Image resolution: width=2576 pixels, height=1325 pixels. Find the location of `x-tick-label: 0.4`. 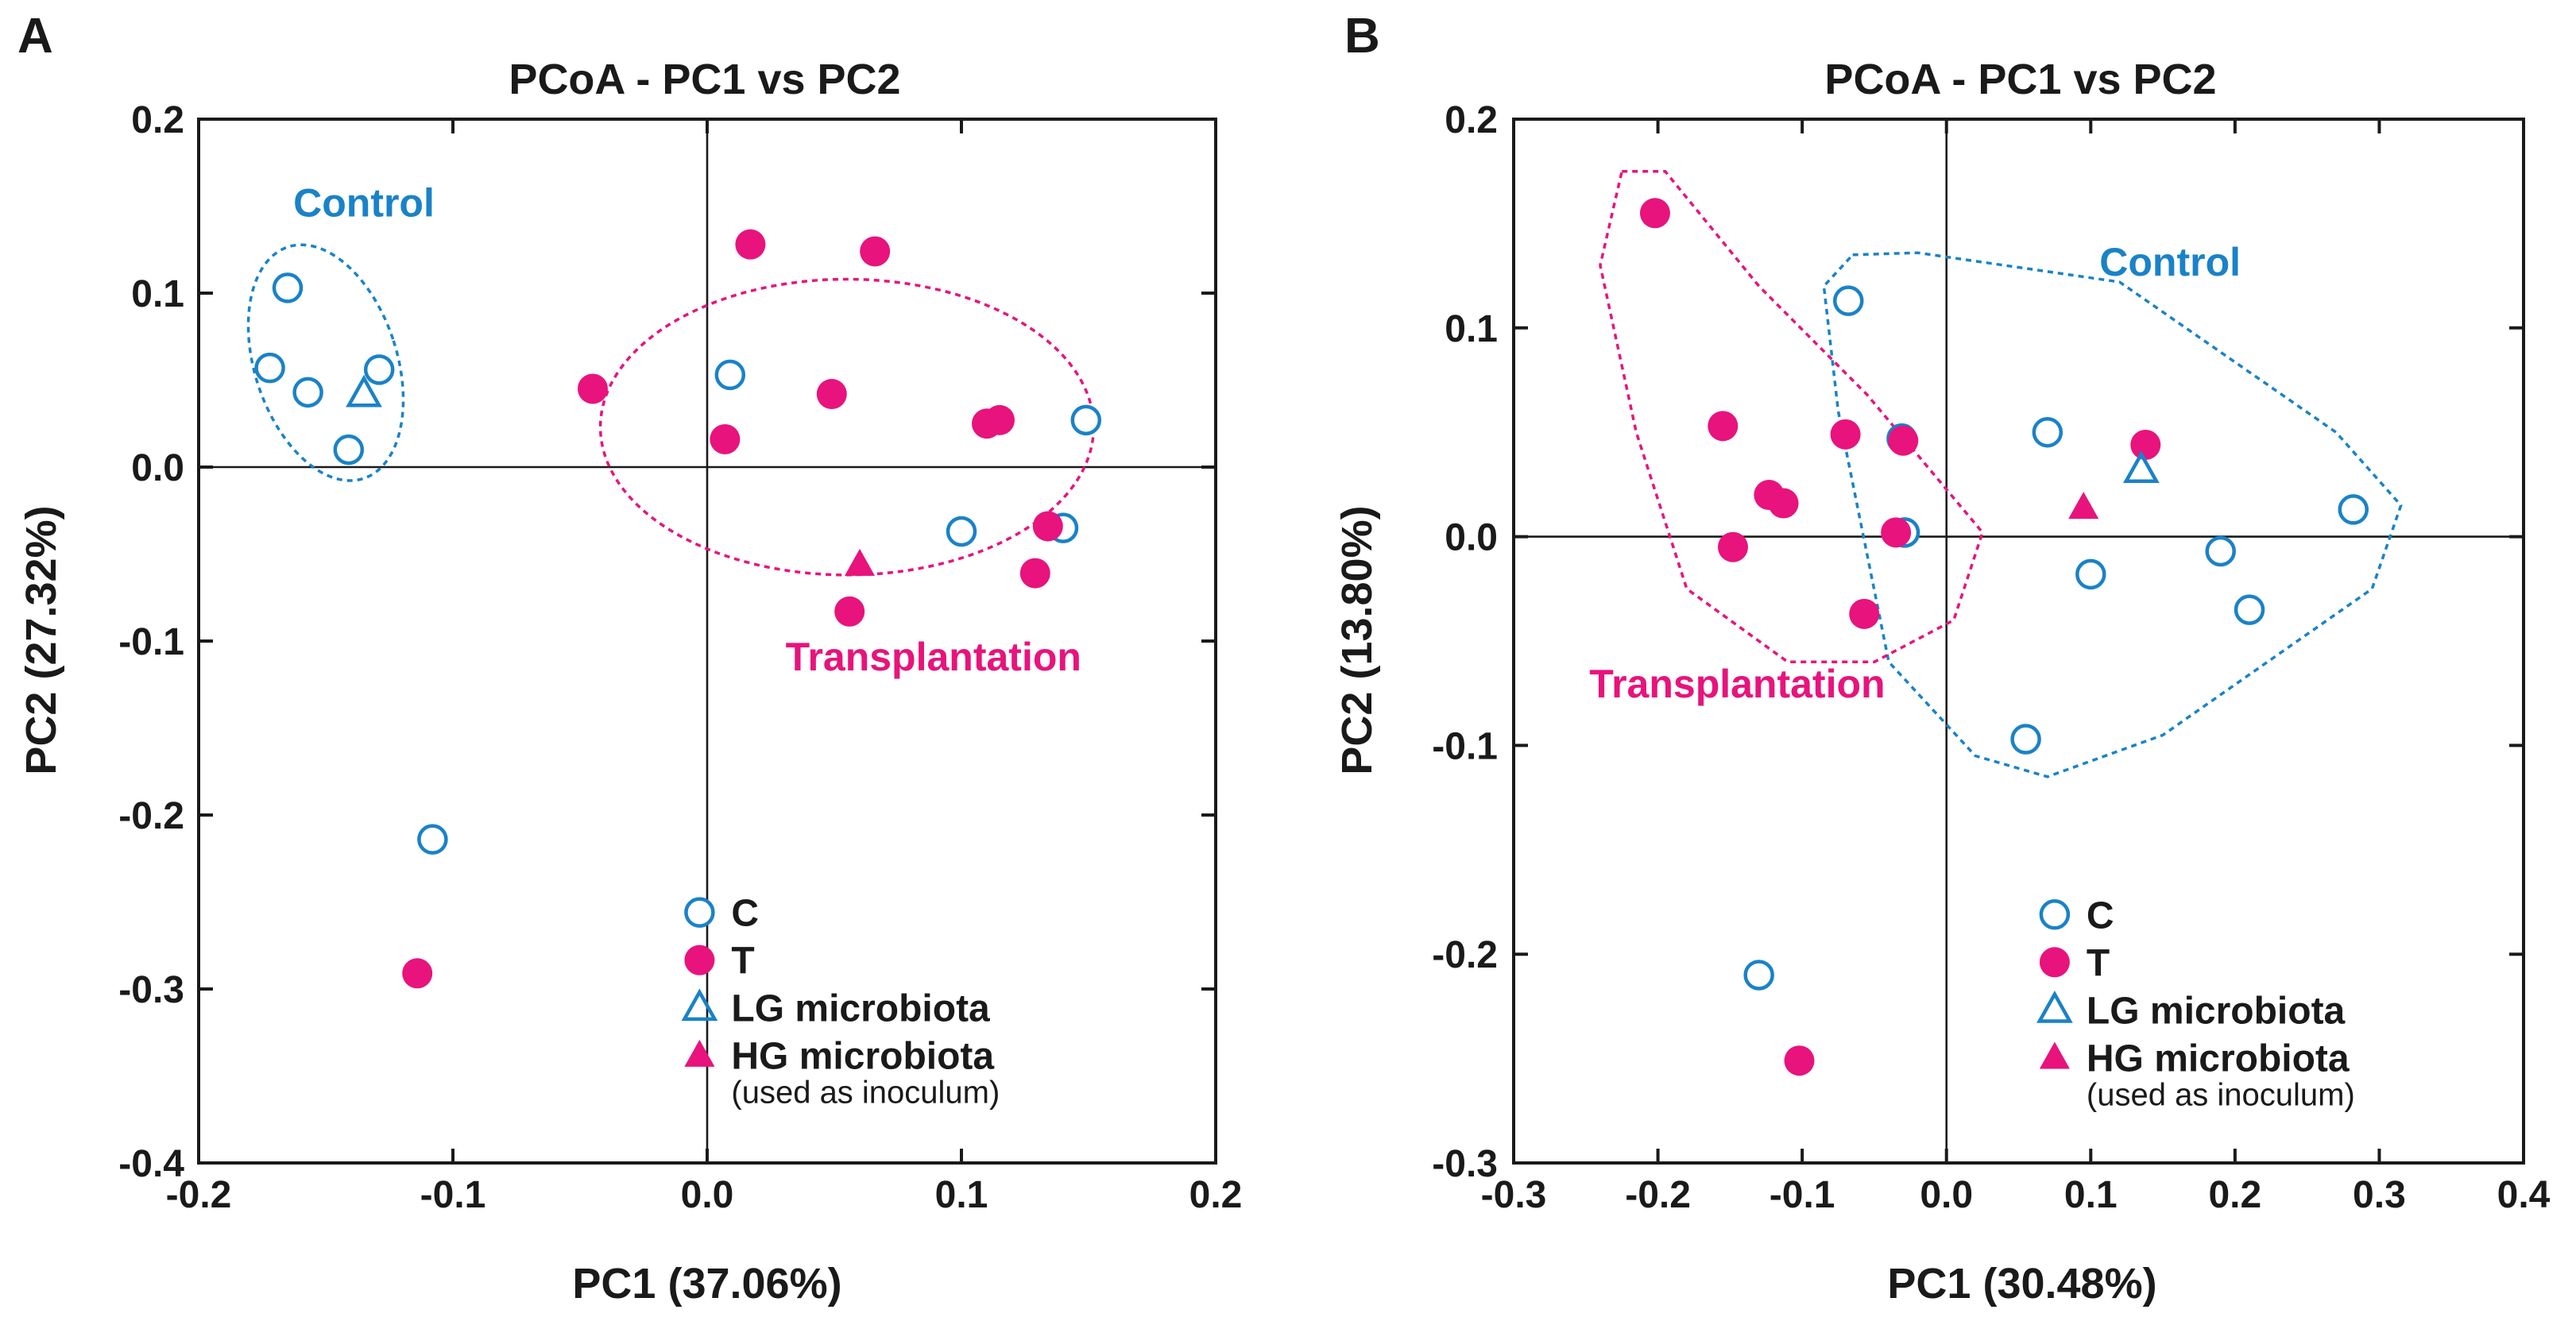

x-tick-label: 0.4 is located at coordinates (2524, 1195).